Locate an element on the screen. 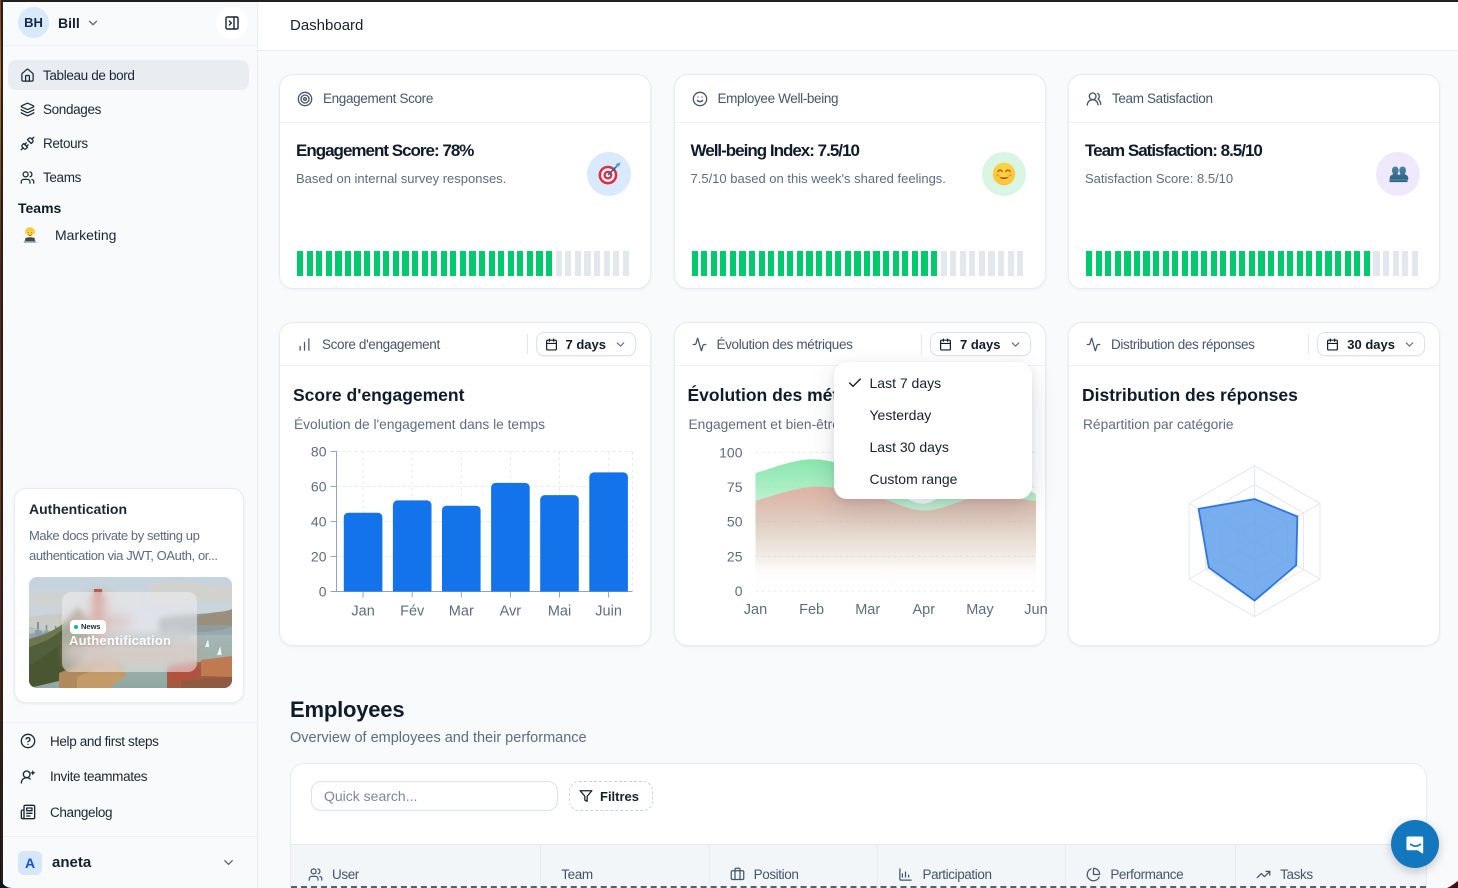  svg-text: 75 is located at coordinates (734, 487).